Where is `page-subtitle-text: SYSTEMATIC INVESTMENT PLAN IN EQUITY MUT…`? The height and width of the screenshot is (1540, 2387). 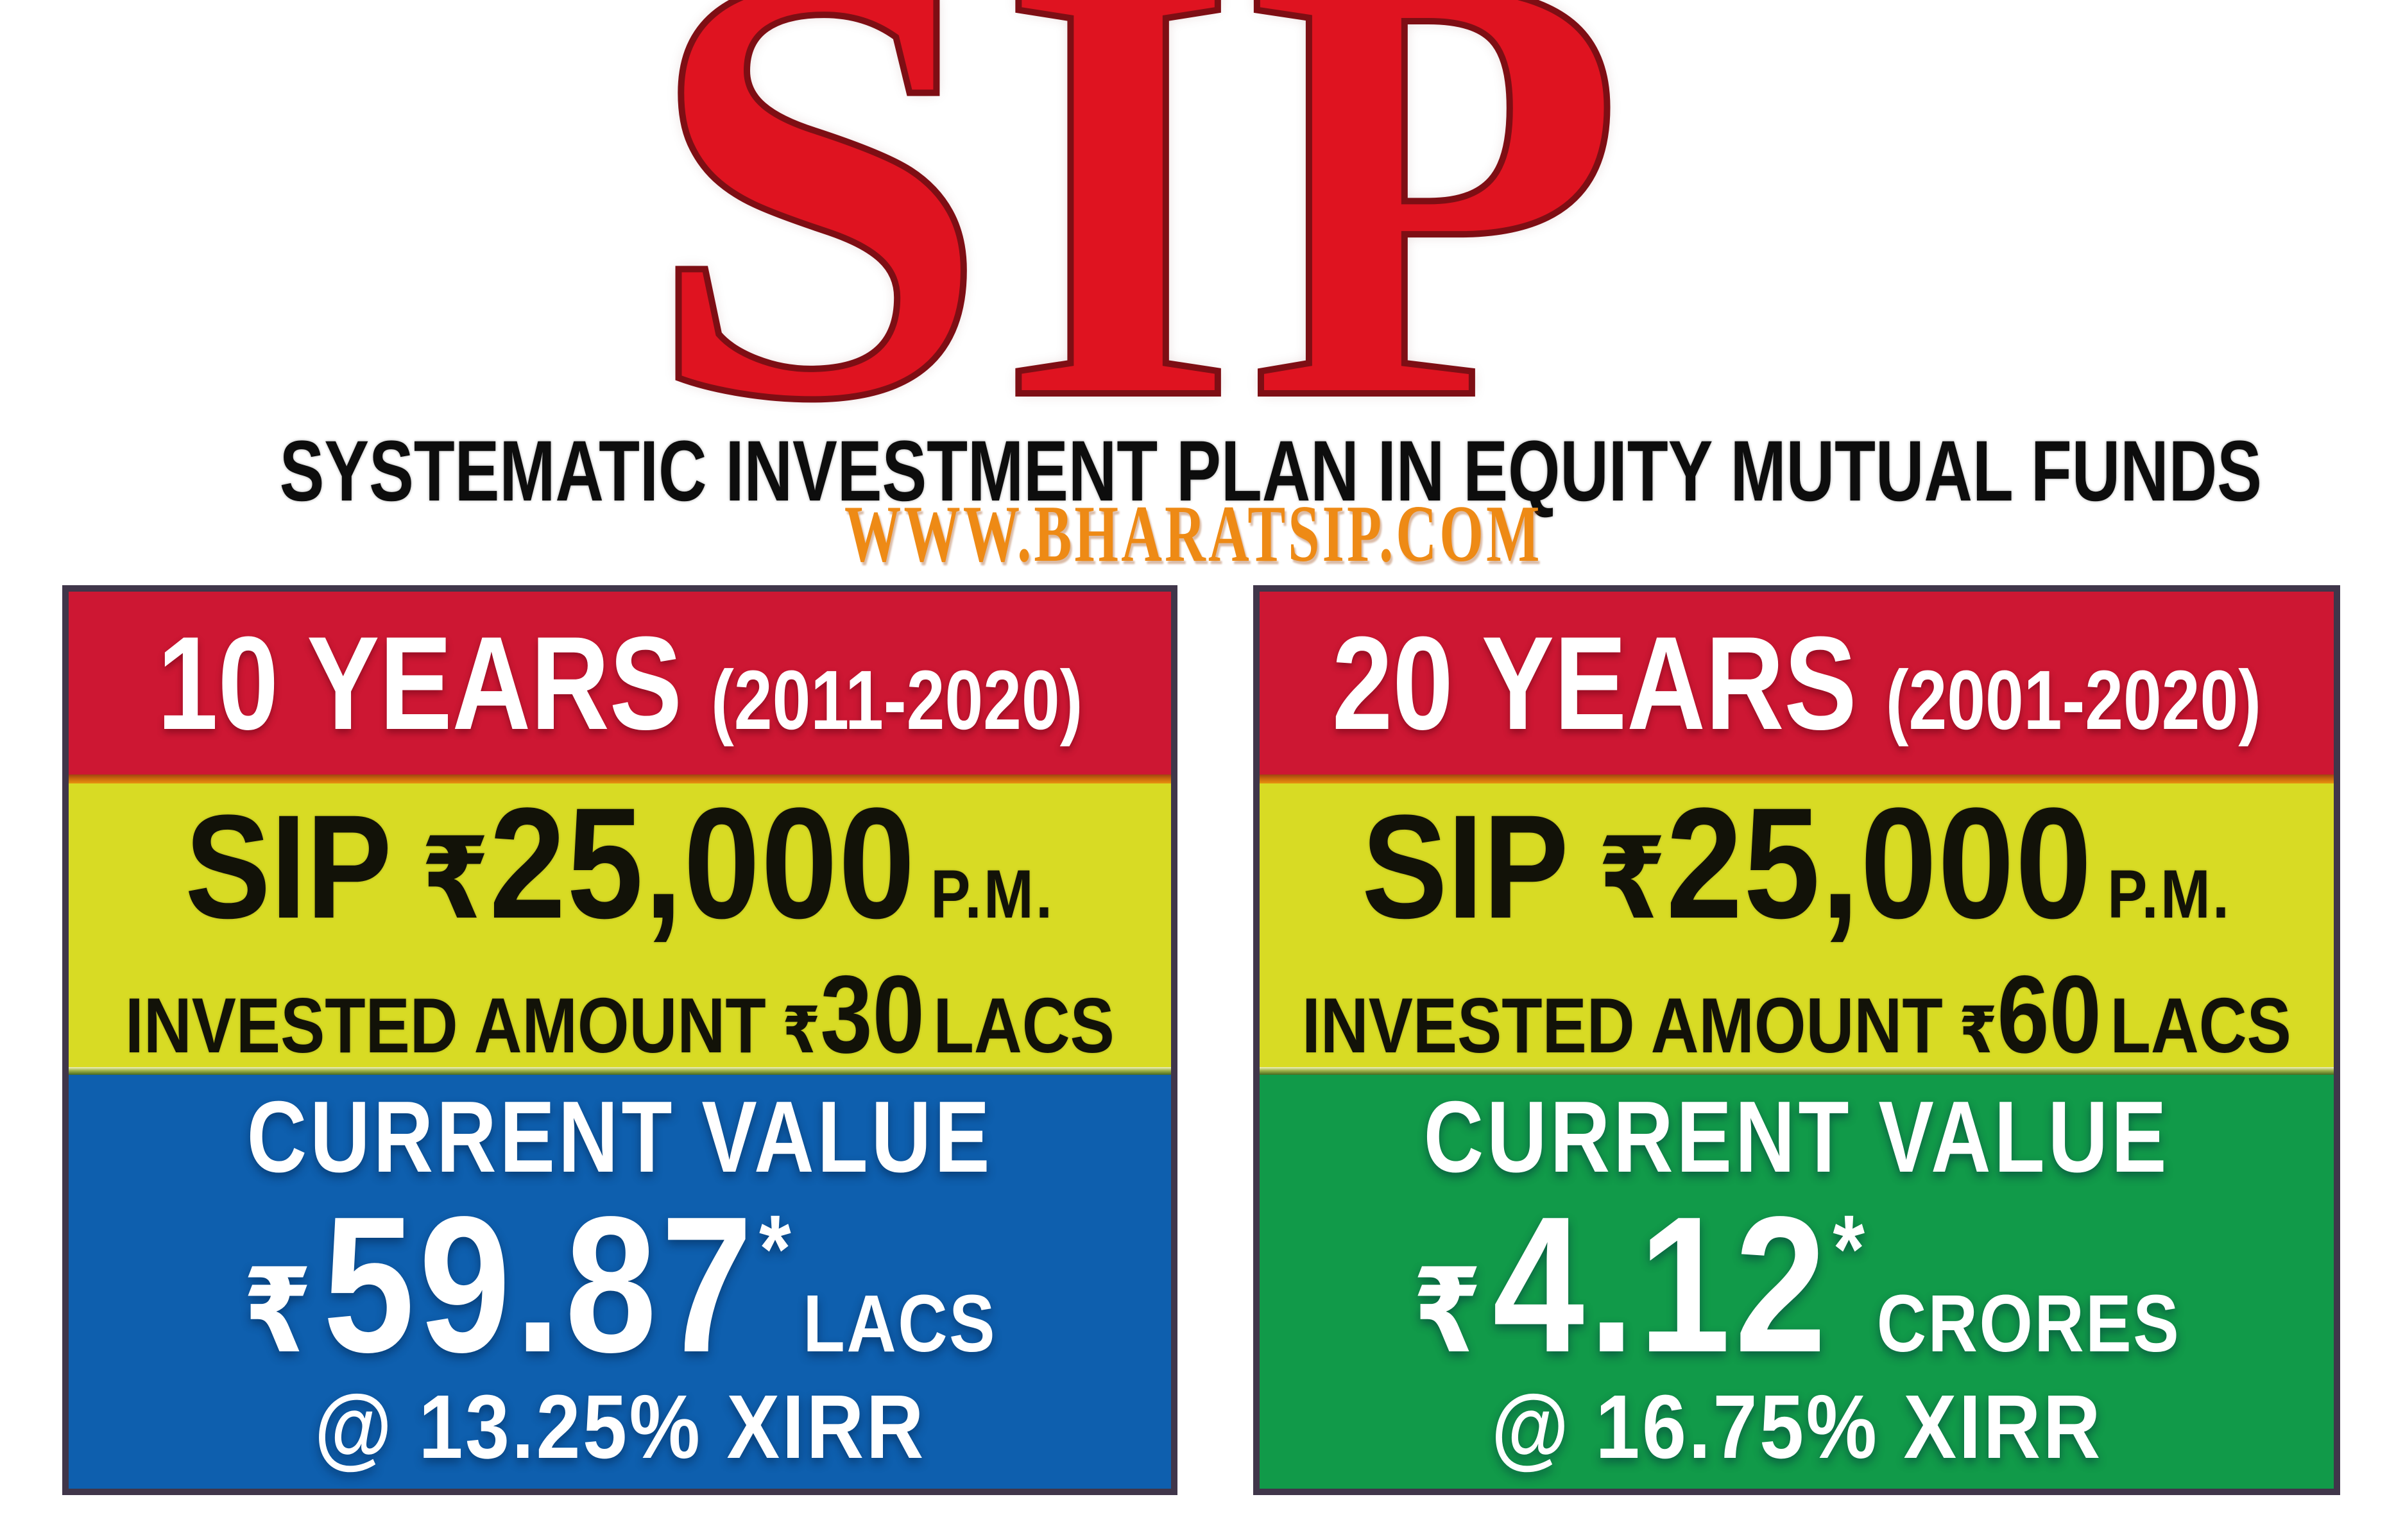 page-subtitle-text: SYSTEMATIC INVESTMENT PLAN IN EQUITY MUT… is located at coordinates (1270, 471).